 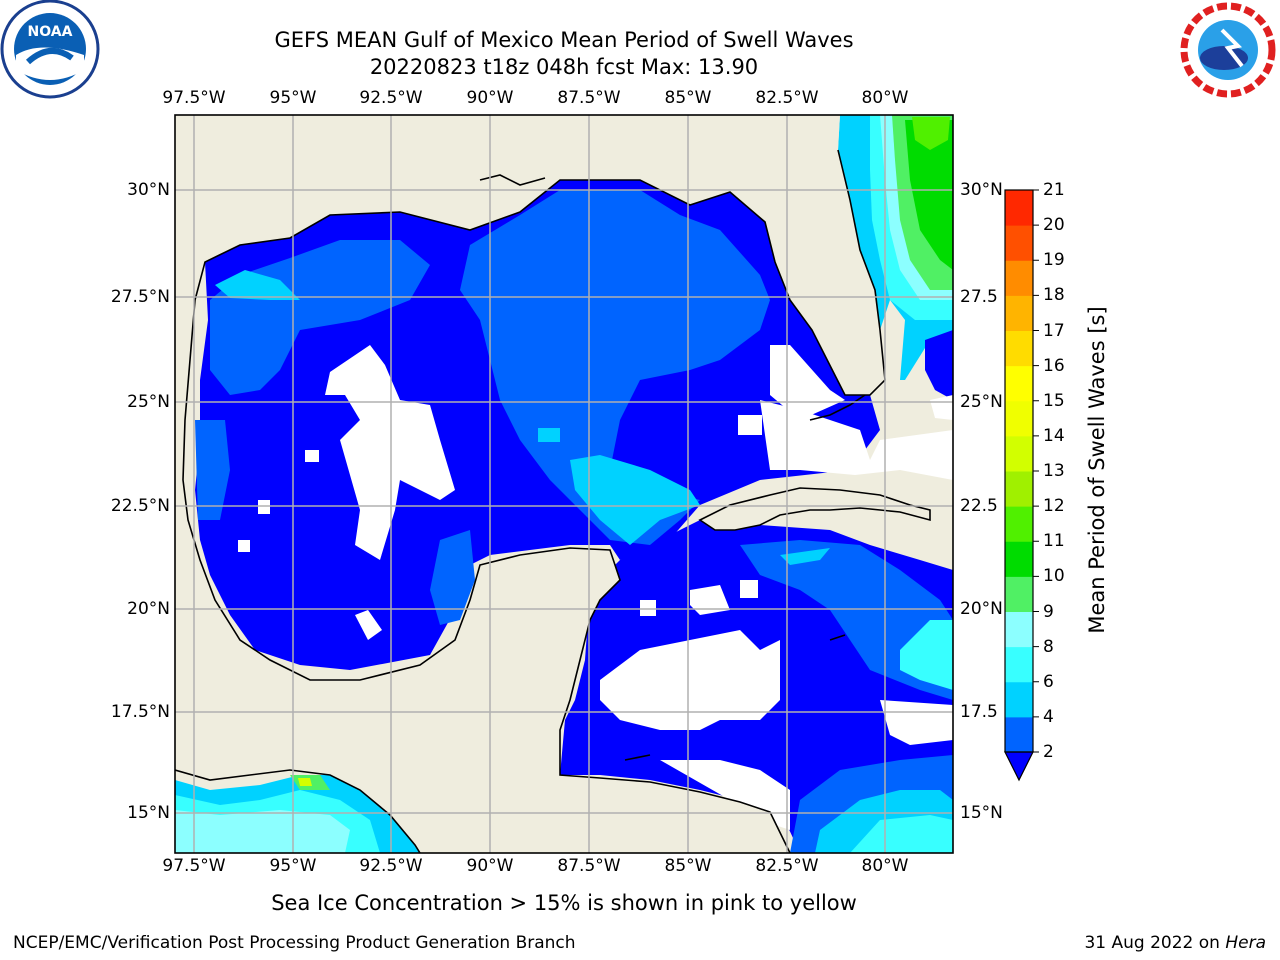 What do you see at coordinates (1054, 435) in the screenshot?
I see `colorbar-tick-label: 14` at bounding box center [1054, 435].